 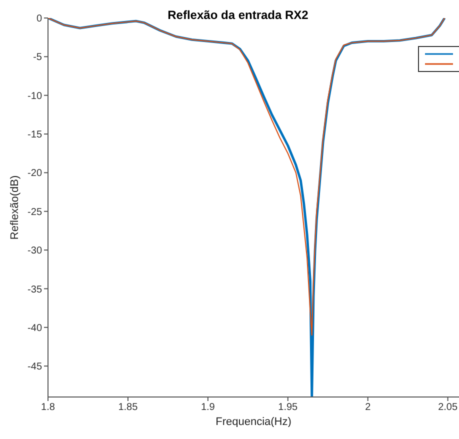 What do you see at coordinates (35, 328) in the screenshot?
I see `y-tick-label: -40` at bounding box center [35, 328].